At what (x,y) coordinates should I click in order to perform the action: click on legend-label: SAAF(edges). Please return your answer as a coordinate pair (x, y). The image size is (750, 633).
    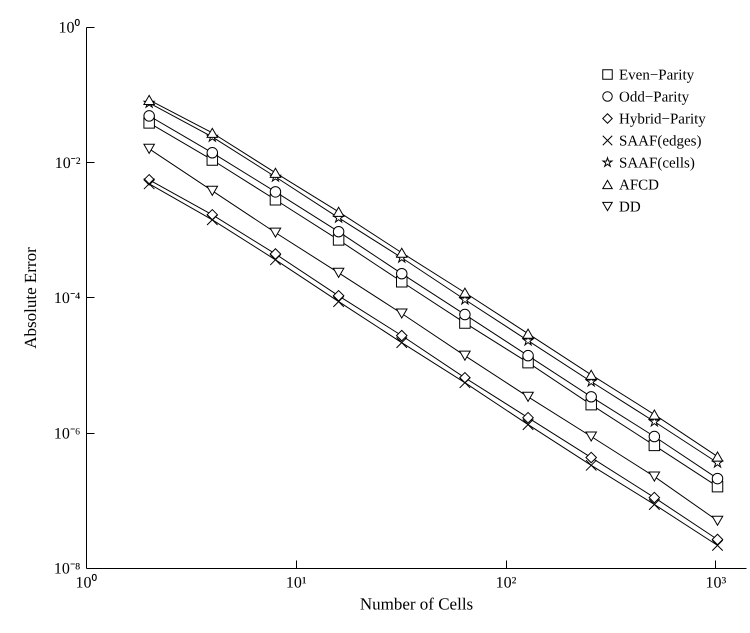
    Looking at the image, I should click on (660, 142).